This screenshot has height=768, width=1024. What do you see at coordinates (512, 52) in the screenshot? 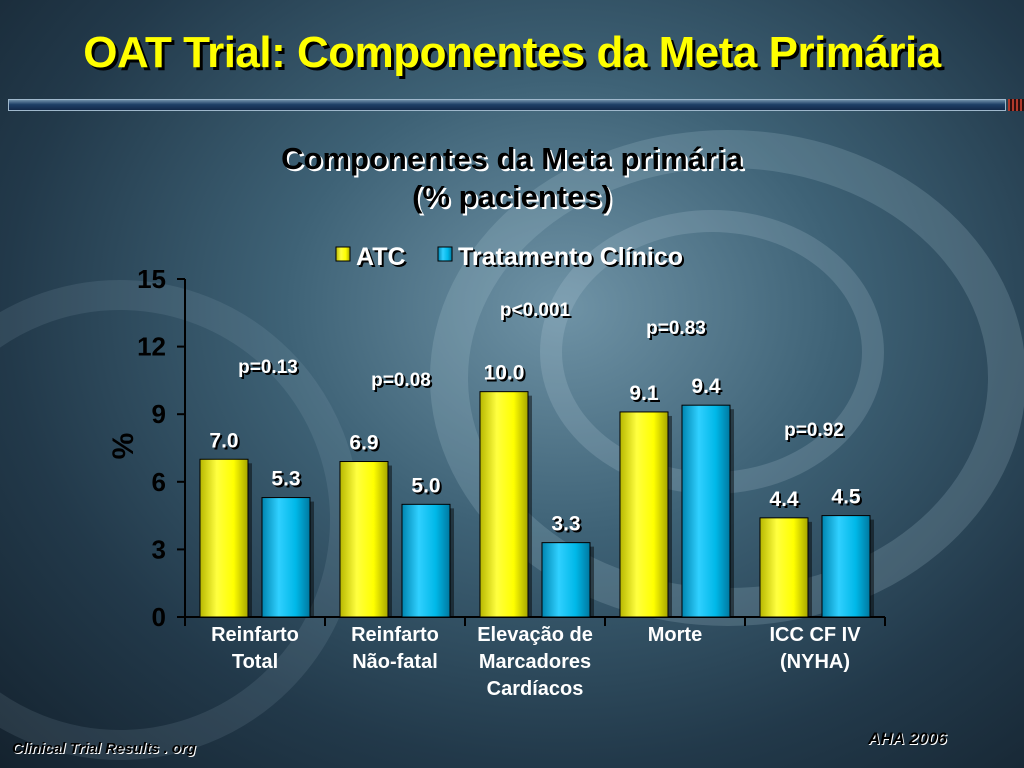
I see `slide-title: OAT Trial: Componentes da Meta Primária` at bounding box center [512, 52].